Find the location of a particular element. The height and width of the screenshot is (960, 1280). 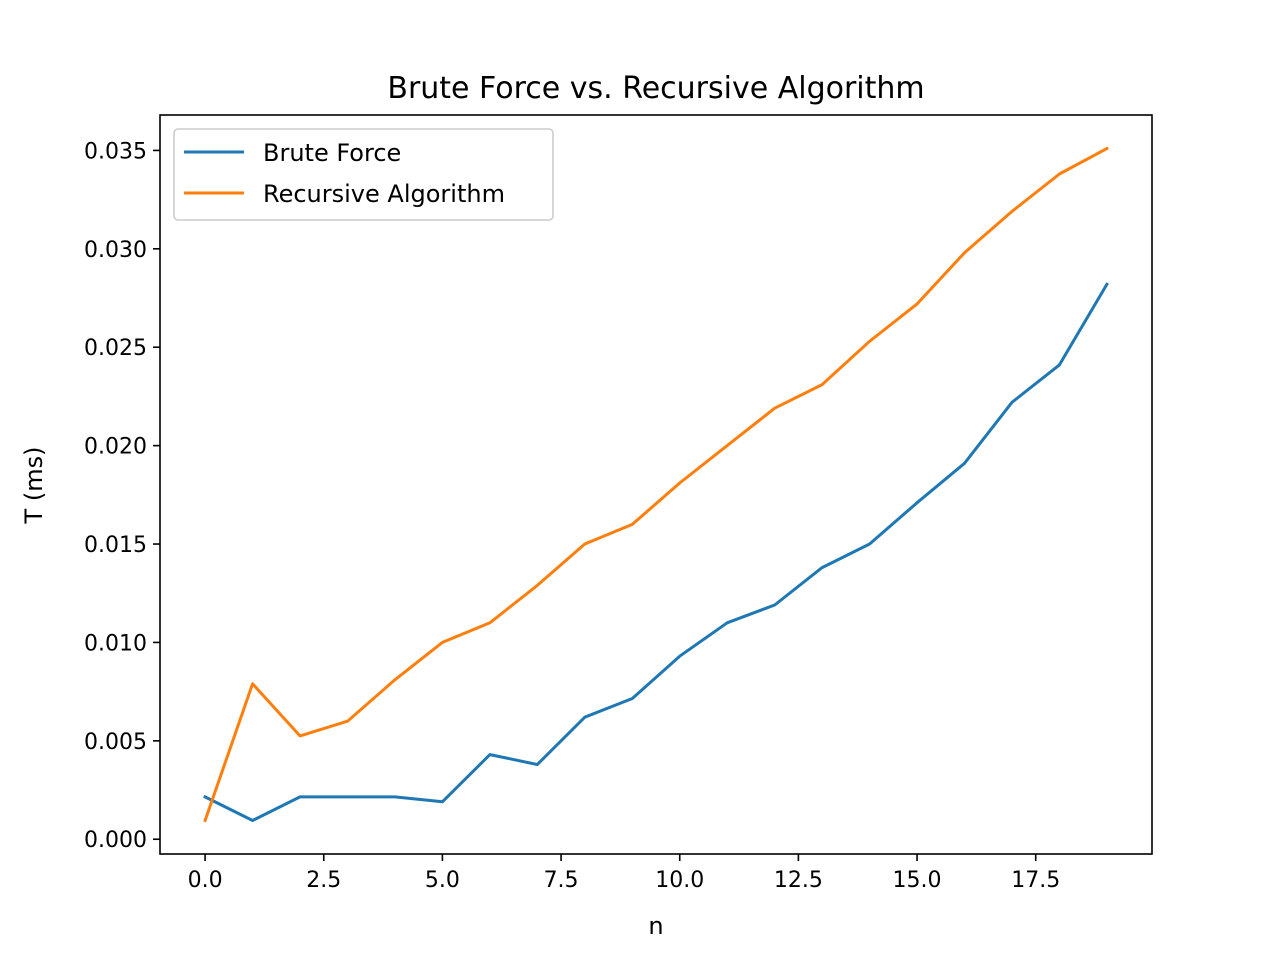

y-tick-label: 0.010 is located at coordinates (115, 643).